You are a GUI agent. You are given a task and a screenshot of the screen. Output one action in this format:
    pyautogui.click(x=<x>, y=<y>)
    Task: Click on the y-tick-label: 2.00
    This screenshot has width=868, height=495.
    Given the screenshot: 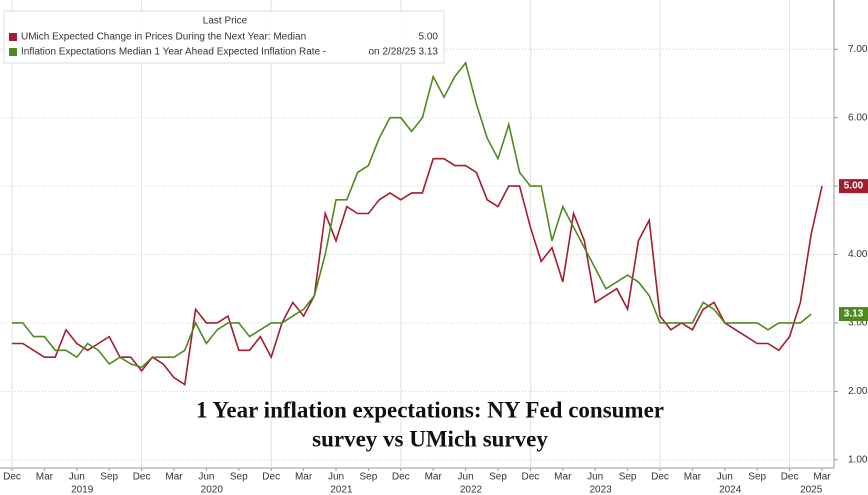 What is the action you would take?
    pyautogui.click(x=858, y=391)
    